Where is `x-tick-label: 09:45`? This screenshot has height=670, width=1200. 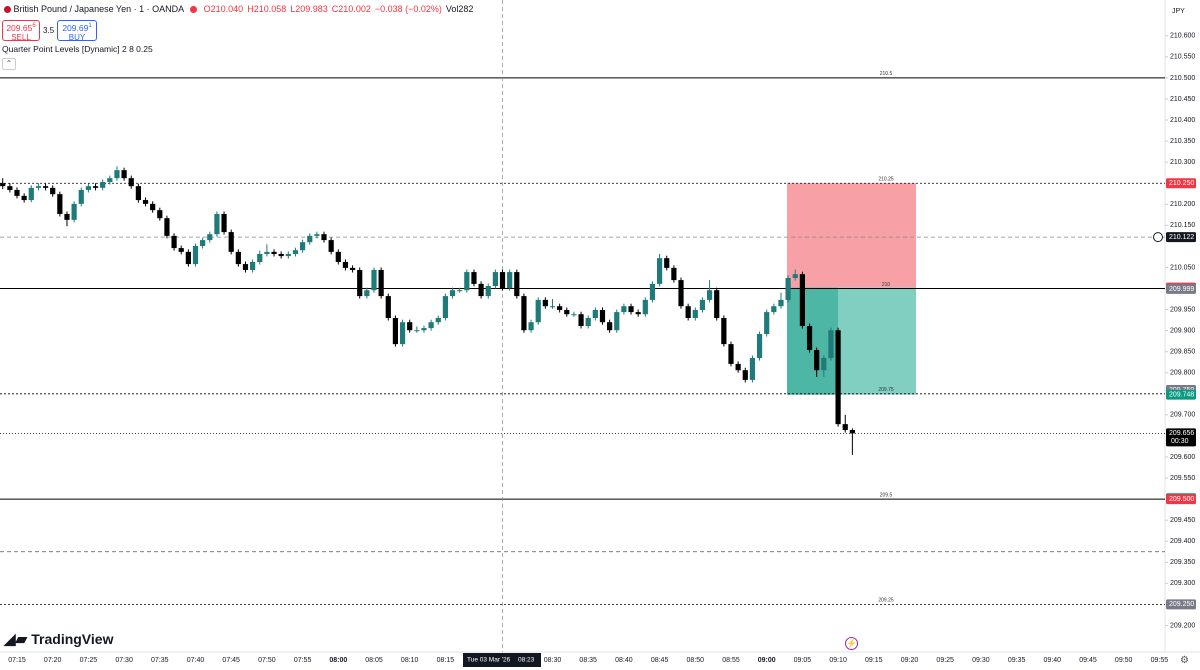
x-tick-label: 09:45 is located at coordinates (1088, 660).